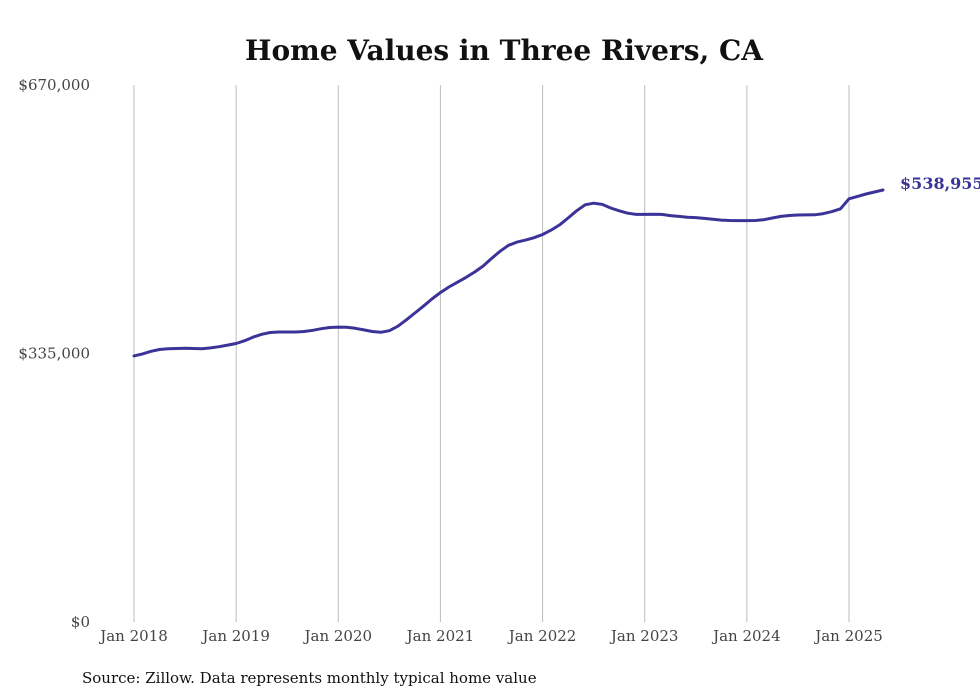  Describe the element at coordinates (940, 183) in the screenshot. I see `end-value-label: $538,955` at that location.